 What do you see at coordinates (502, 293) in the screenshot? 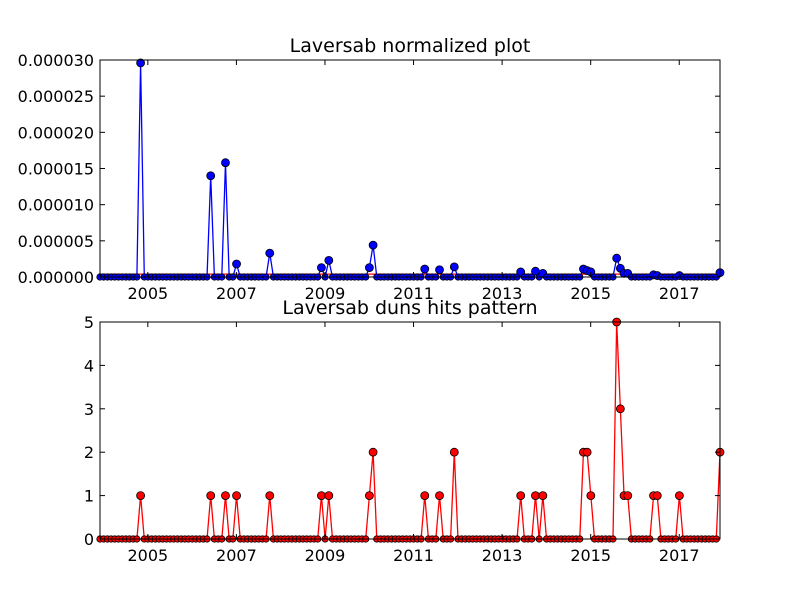
I see `normalized-xtick-label-4: 2013` at bounding box center [502, 293].